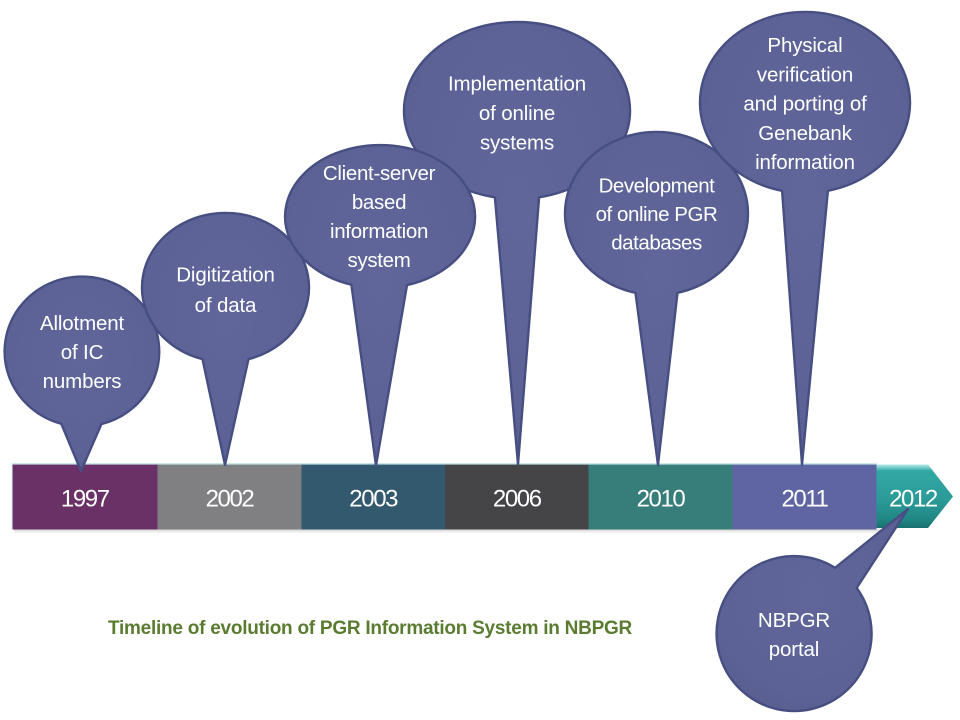  Describe the element at coordinates (85, 499) in the screenshot. I see `svg-text: 1997` at that location.